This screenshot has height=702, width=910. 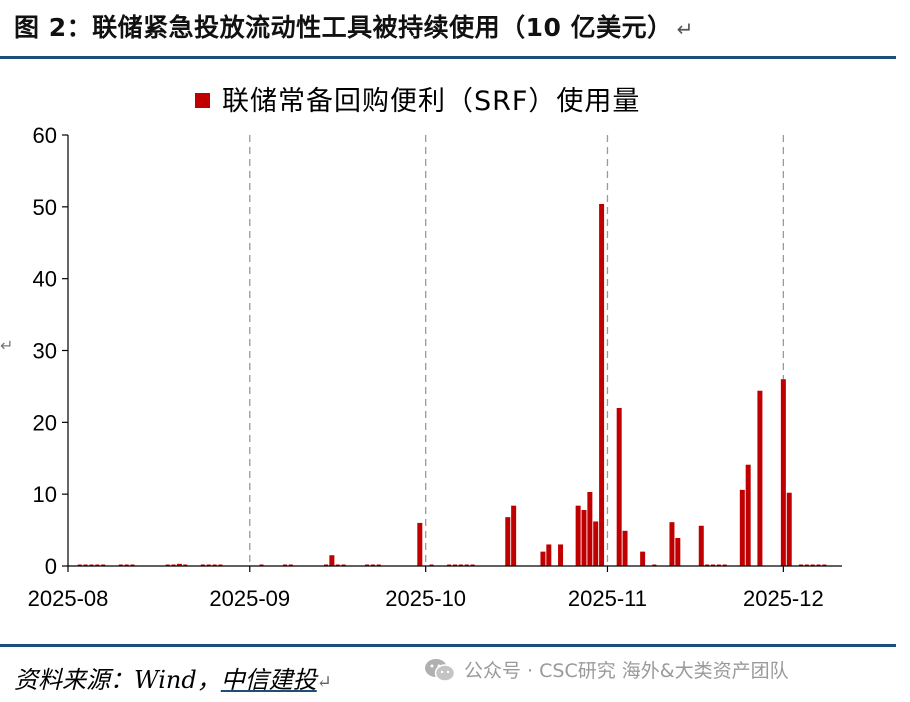 I want to click on x-tick-label: 2025-09, so click(x=249, y=598).